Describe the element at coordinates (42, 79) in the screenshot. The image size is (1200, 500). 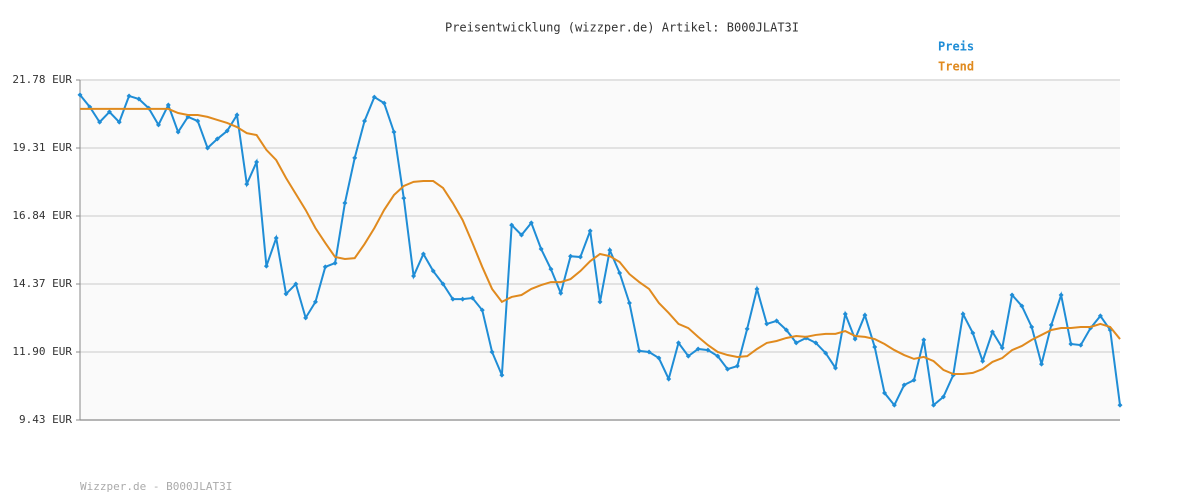
I see `y-tick-label: 21.78 EUR` at that location.